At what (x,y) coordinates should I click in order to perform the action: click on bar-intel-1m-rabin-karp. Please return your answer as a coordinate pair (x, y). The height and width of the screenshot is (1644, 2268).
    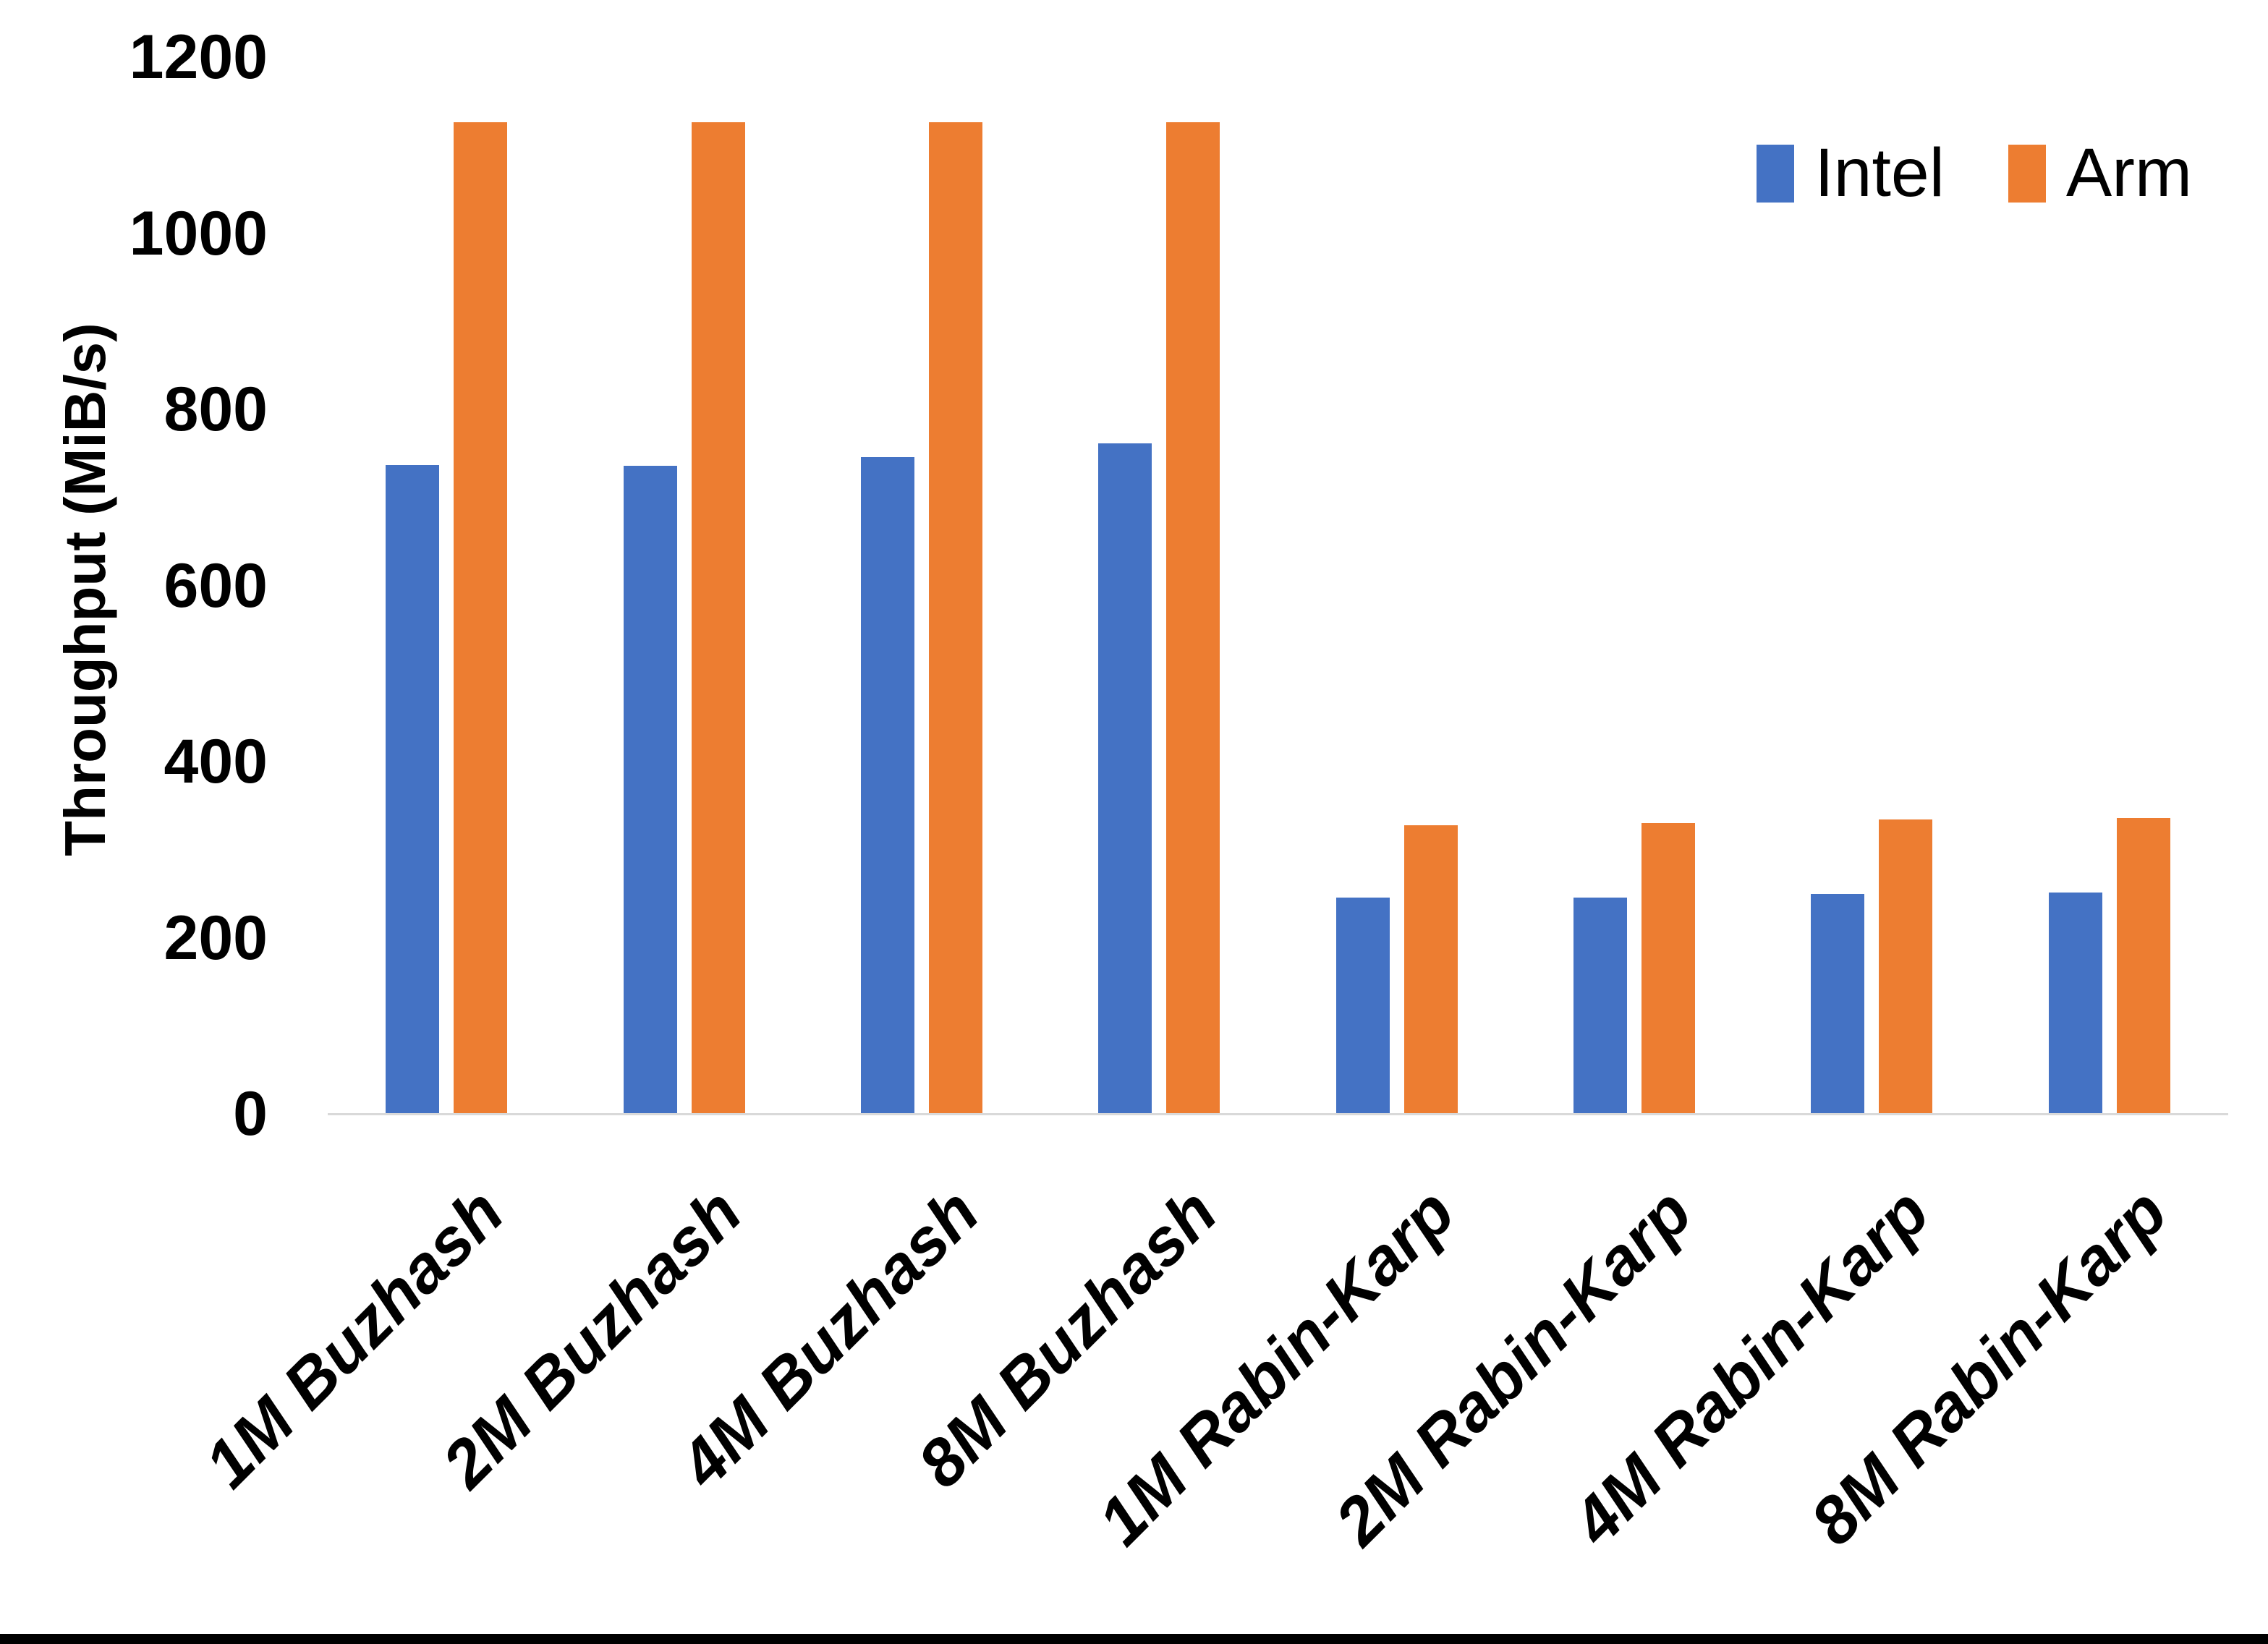
    Looking at the image, I should click on (1362, 1005).